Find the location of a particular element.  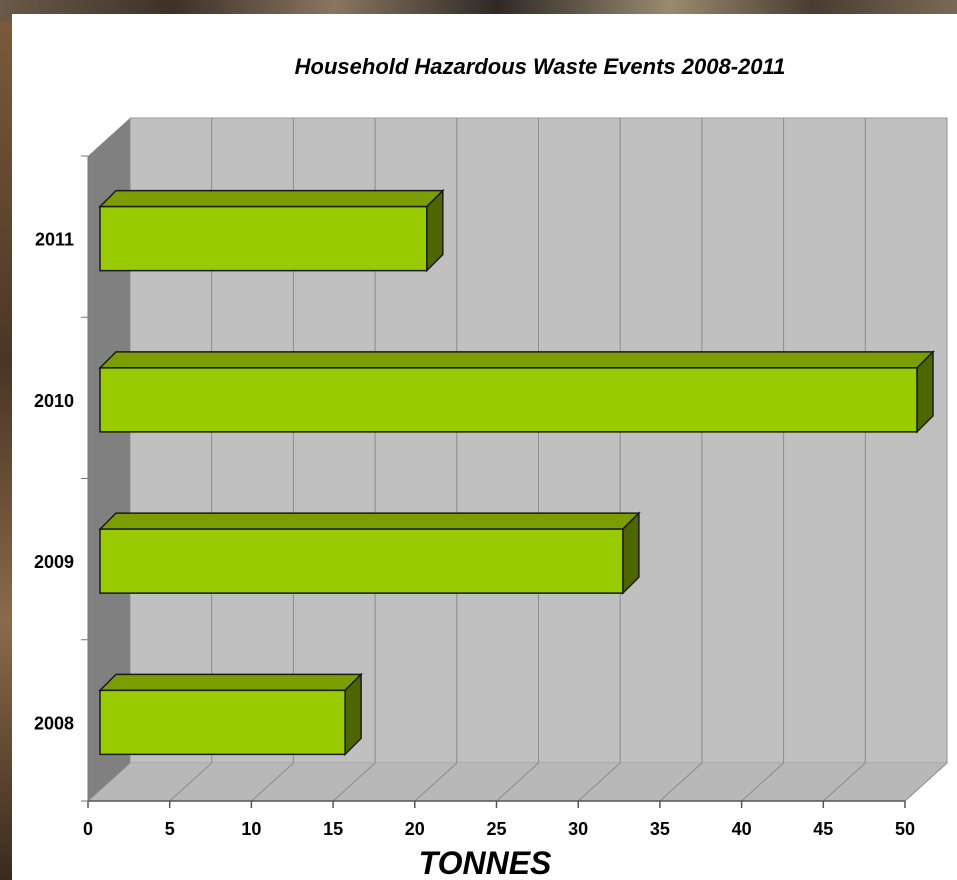

x-tick-label: 40 is located at coordinates (742, 829).